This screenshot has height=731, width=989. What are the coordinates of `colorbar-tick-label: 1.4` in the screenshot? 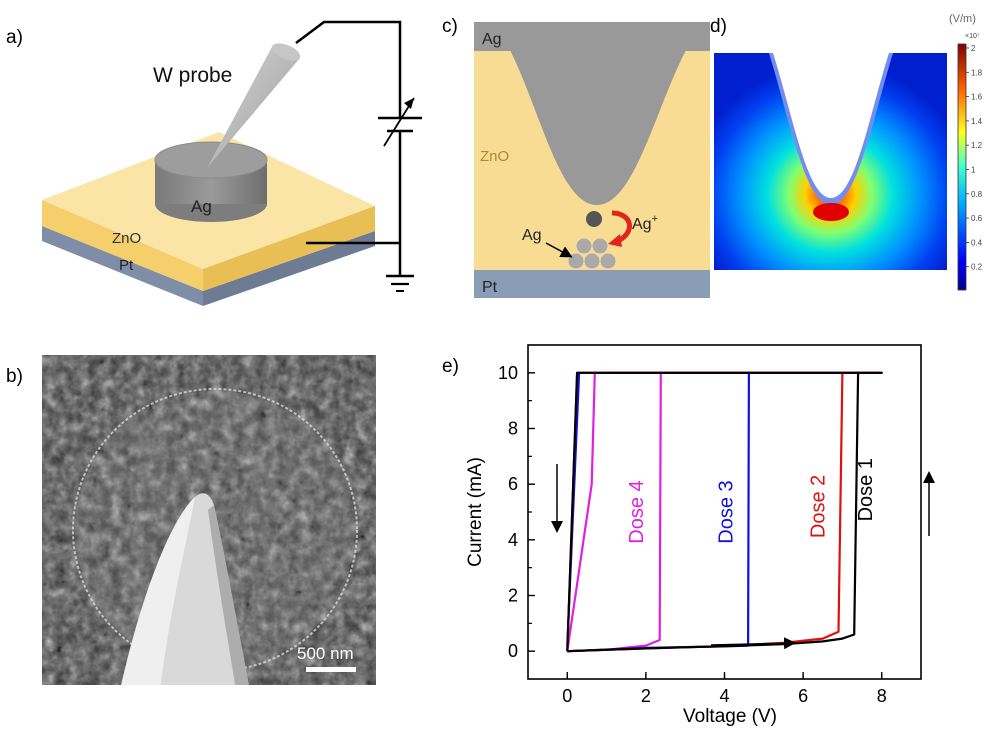 It's located at (977, 121).